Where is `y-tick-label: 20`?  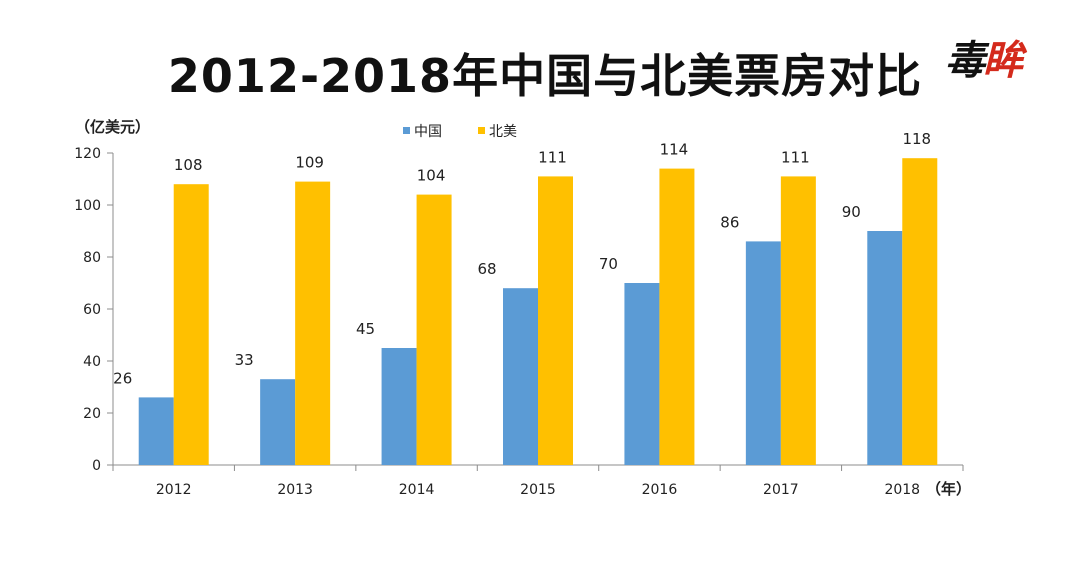
y-tick-label: 20 is located at coordinates (92, 414).